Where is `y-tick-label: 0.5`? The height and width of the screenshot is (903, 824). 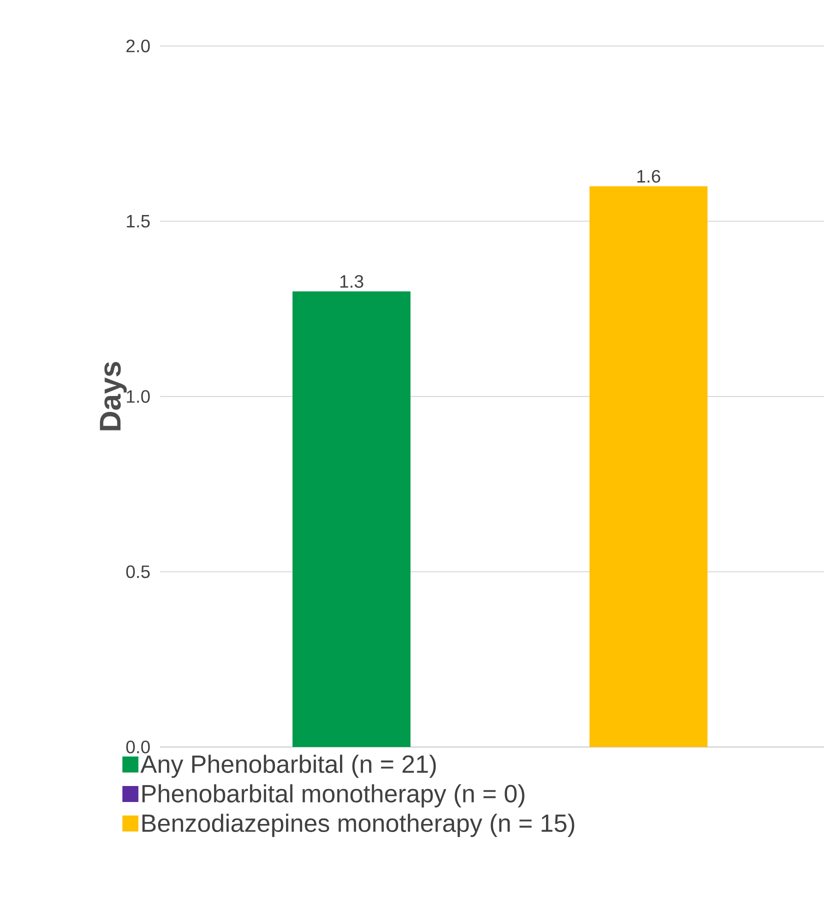
y-tick-label: 0.5 is located at coordinates (138, 571).